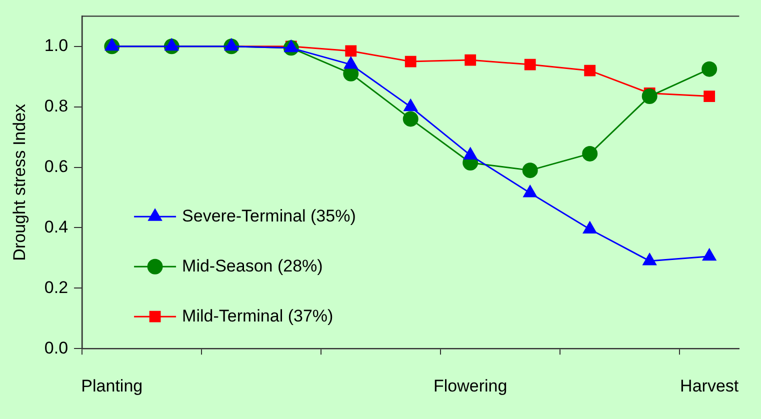 This screenshot has height=419, width=761. What do you see at coordinates (269, 216) in the screenshot?
I see `legend-label: Severe-Terminal (35%)` at bounding box center [269, 216].